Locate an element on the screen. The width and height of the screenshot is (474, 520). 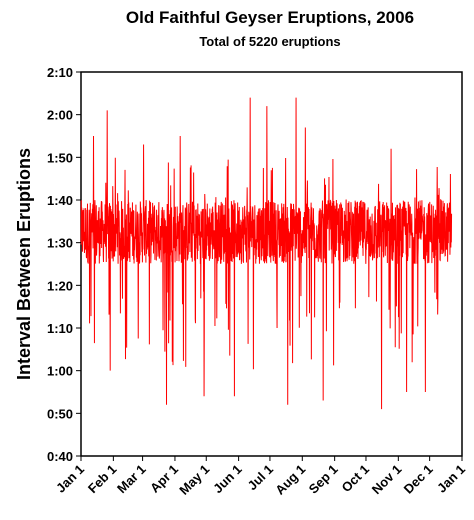
x-tick-label: Jun 1 is located at coordinates (227, 479).